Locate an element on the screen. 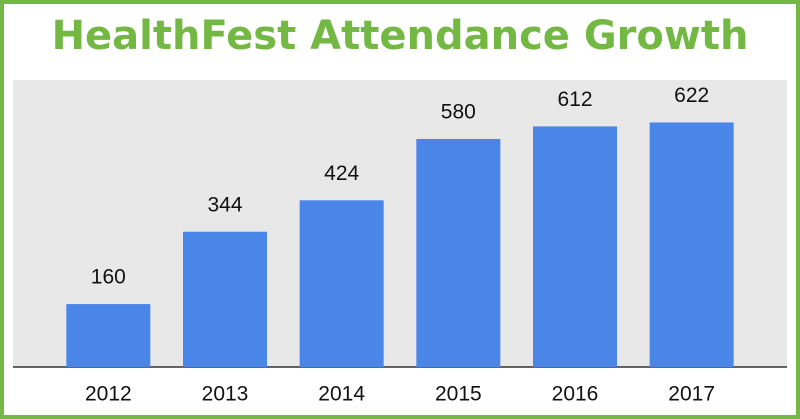 This screenshot has height=419, width=800. x-tick-label: 2016 is located at coordinates (575, 394).